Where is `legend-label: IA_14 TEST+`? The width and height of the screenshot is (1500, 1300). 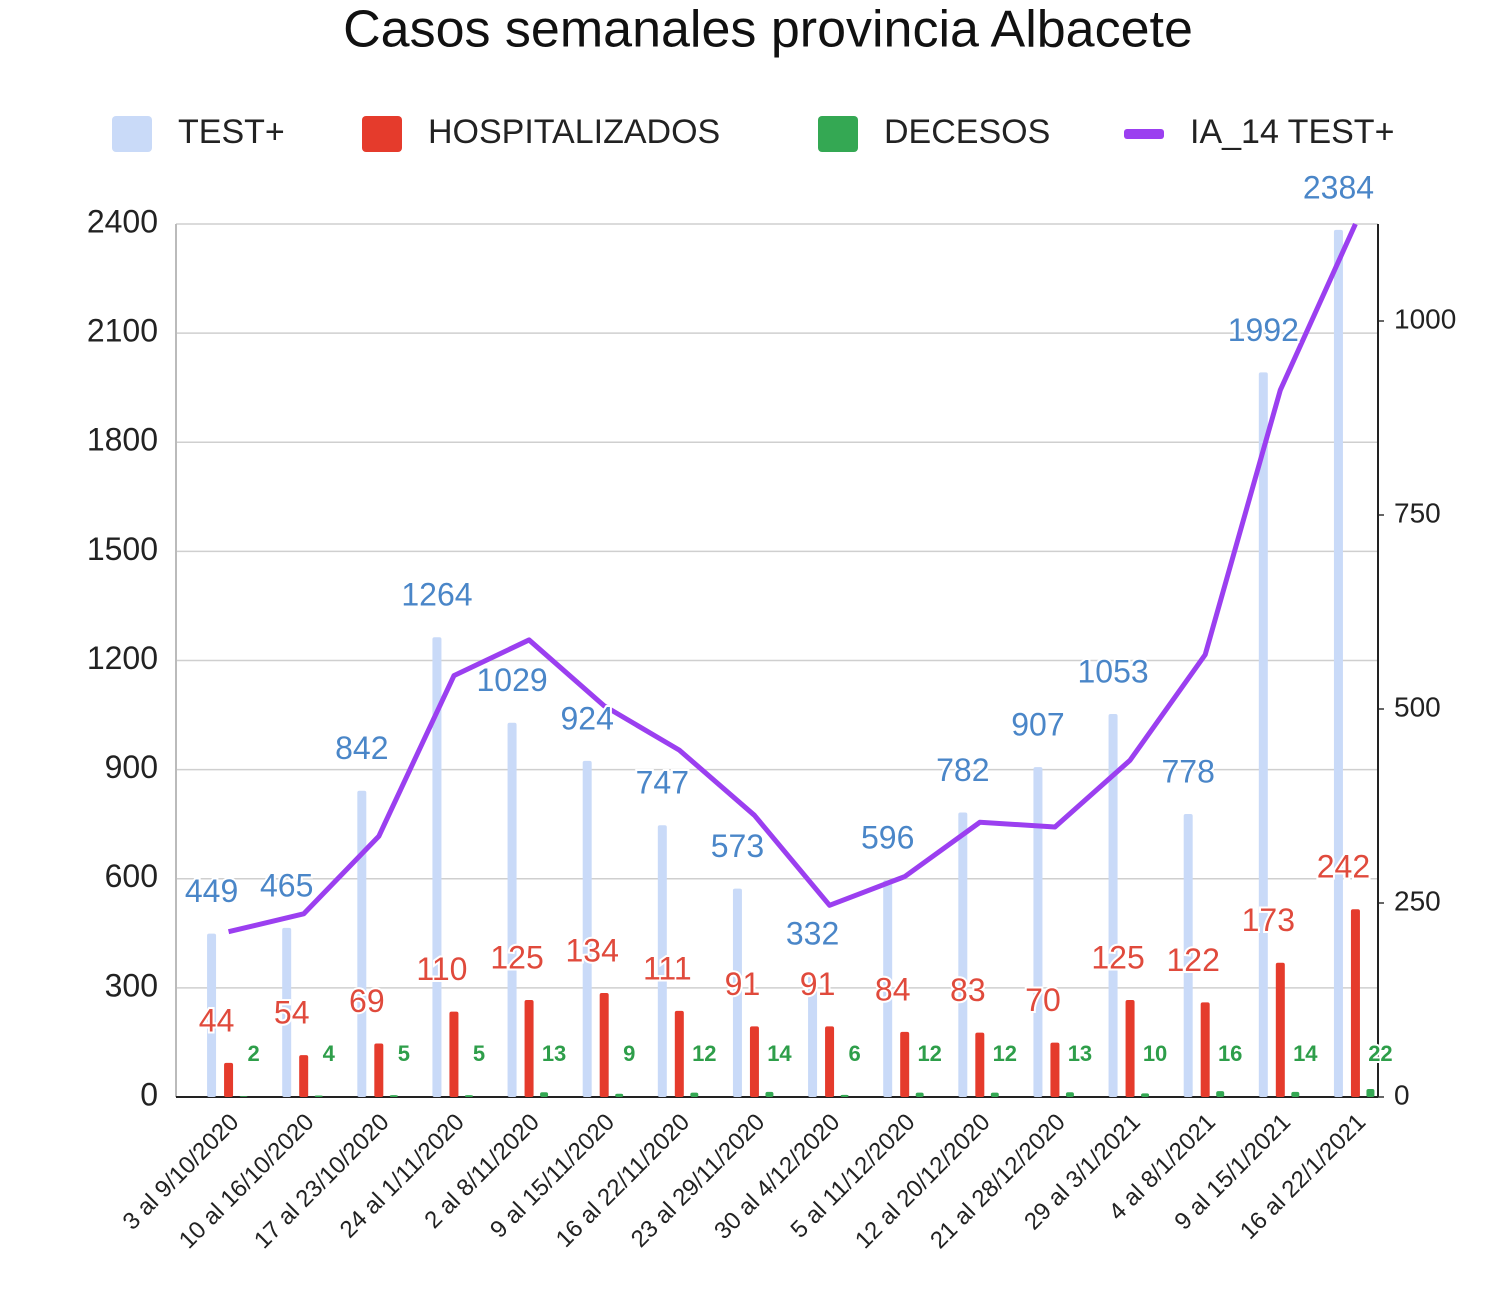
legend-label: IA_14 TEST+ is located at coordinates (1292, 132).